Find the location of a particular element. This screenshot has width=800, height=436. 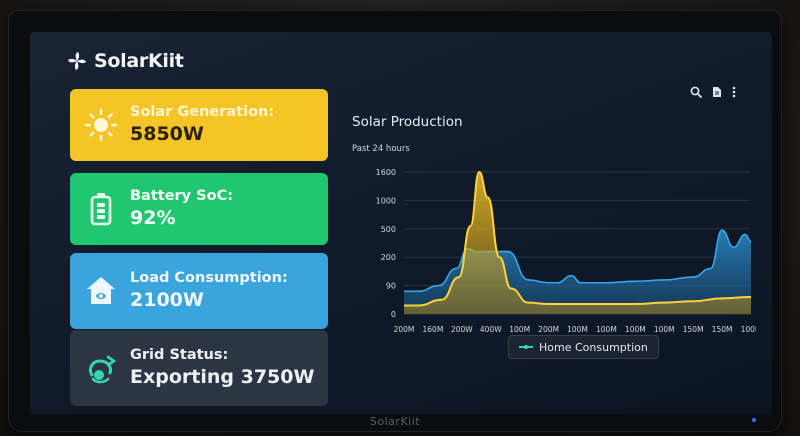

x-tick-label: 160M is located at coordinates (433, 329).